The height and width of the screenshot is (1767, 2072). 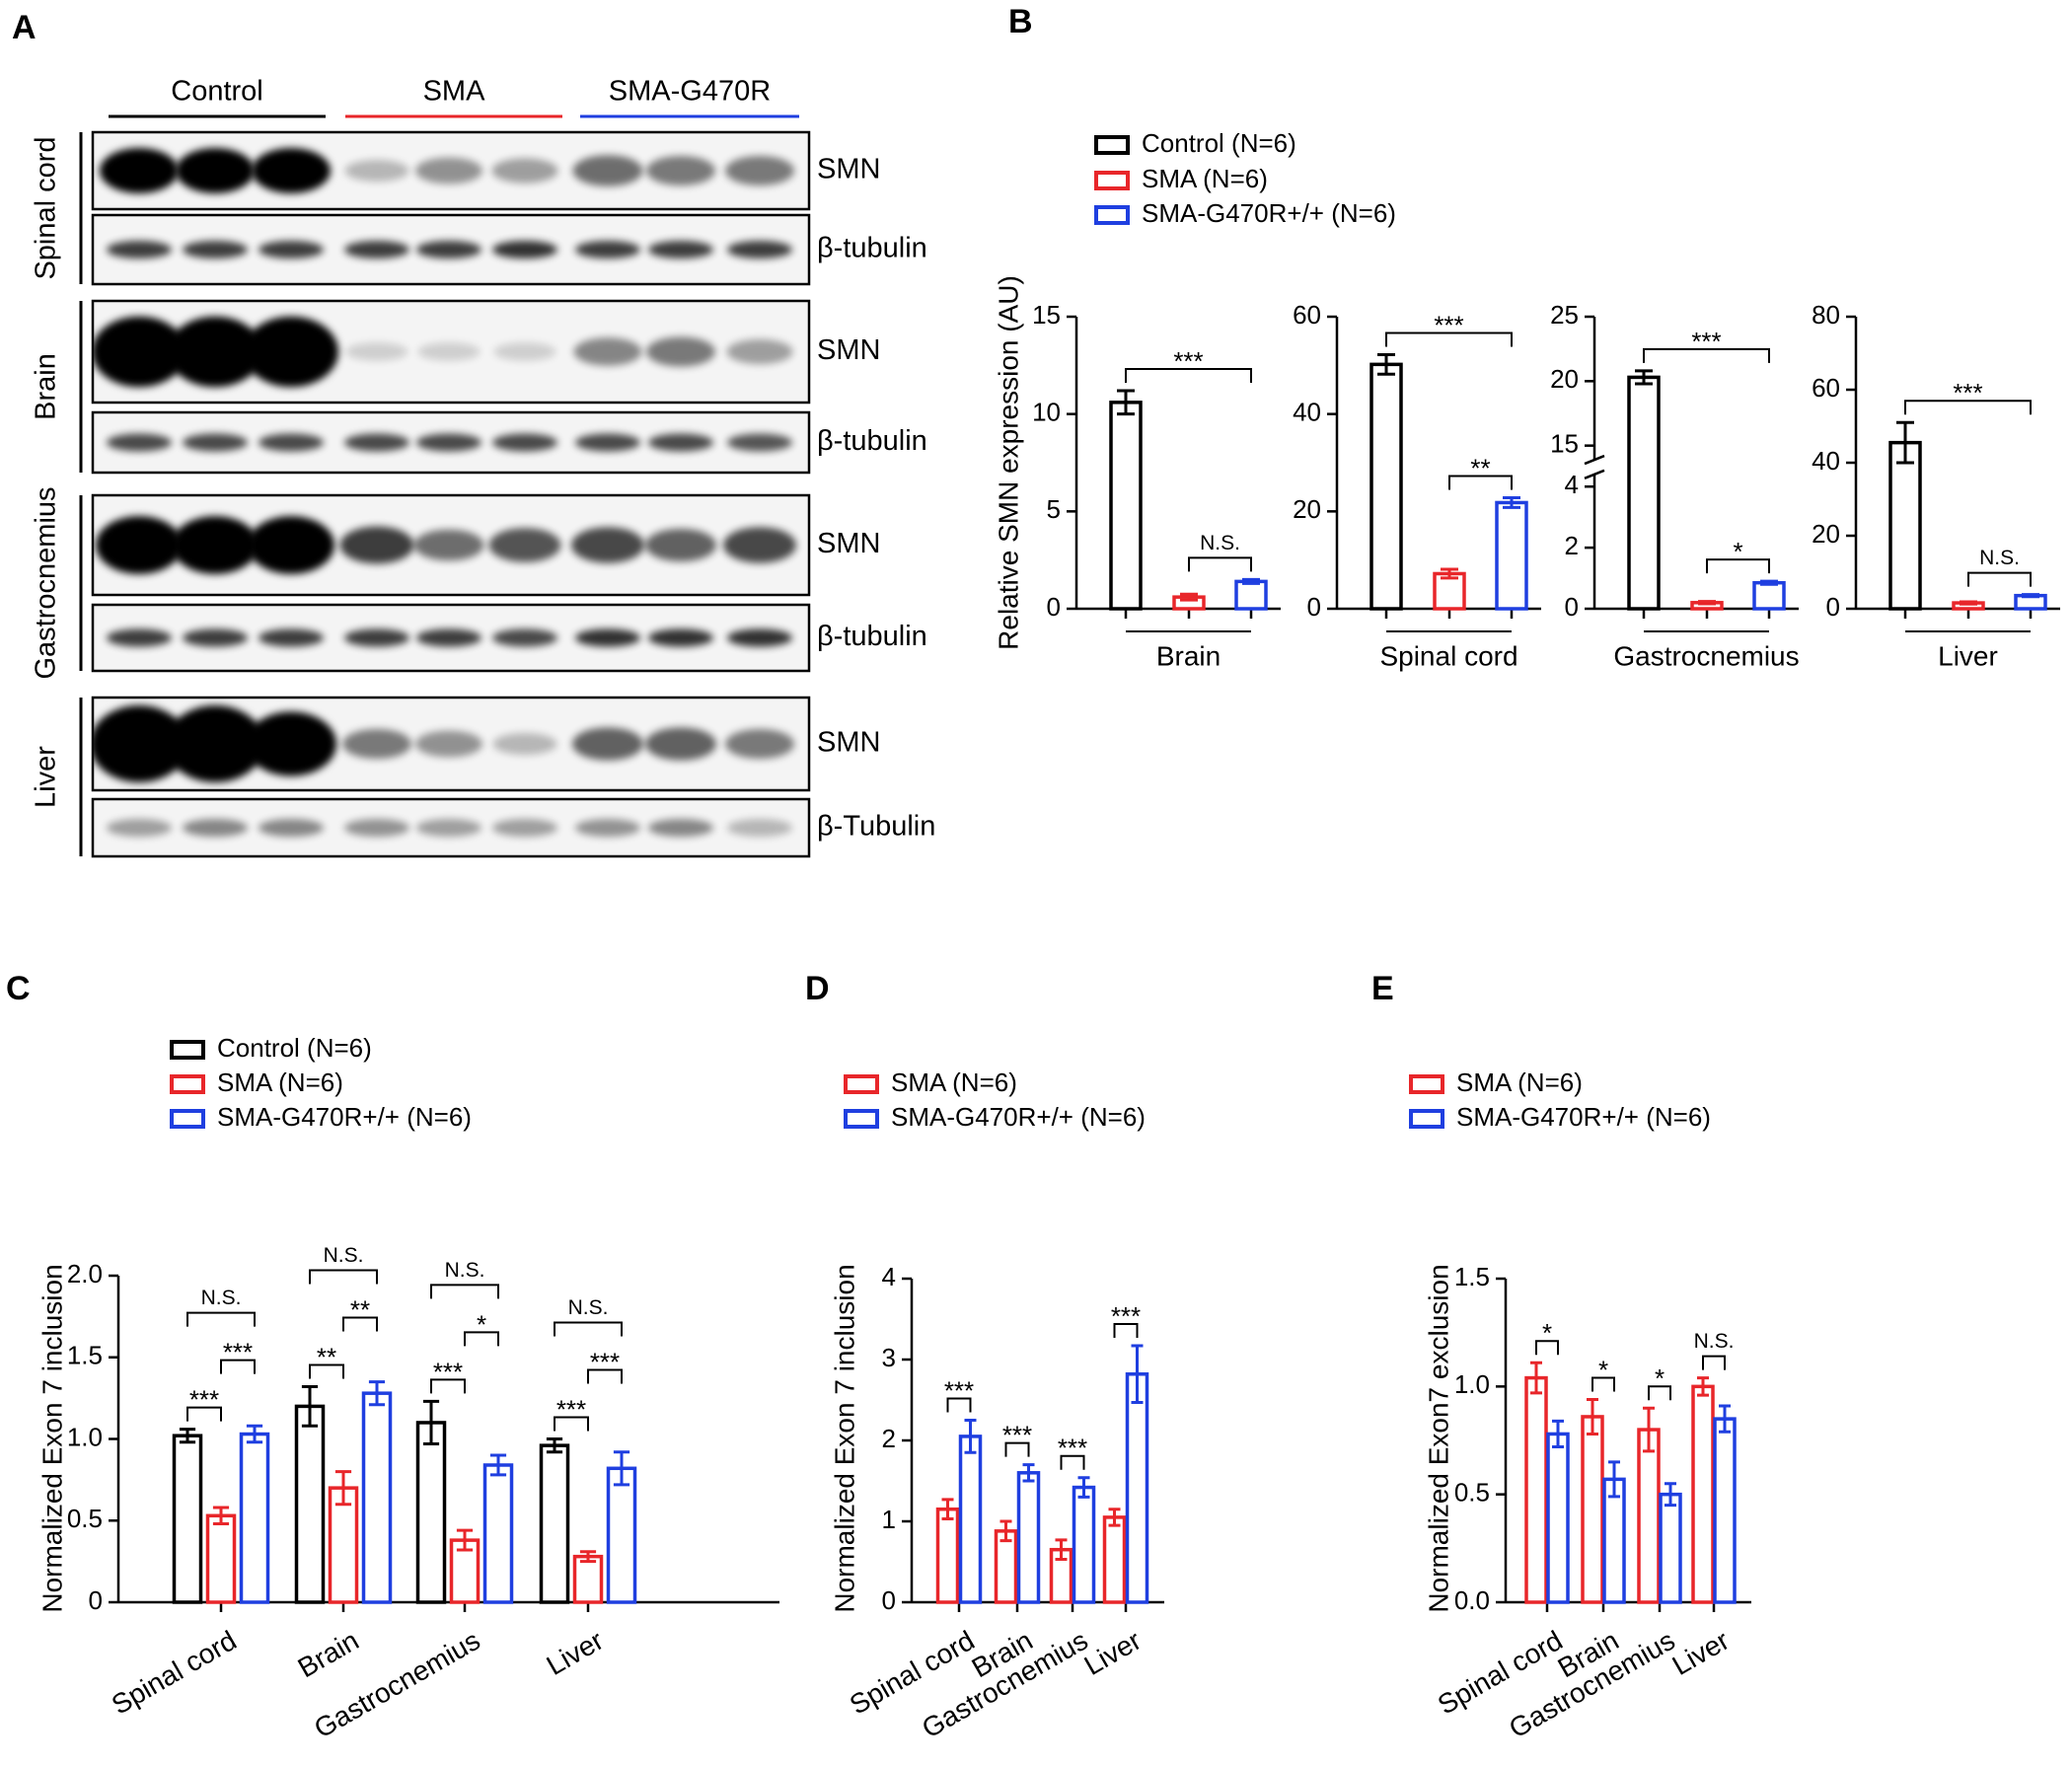 What do you see at coordinates (690, 92) in the screenshot?
I see `group-label: SMA-G470R` at bounding box center [690, 92].